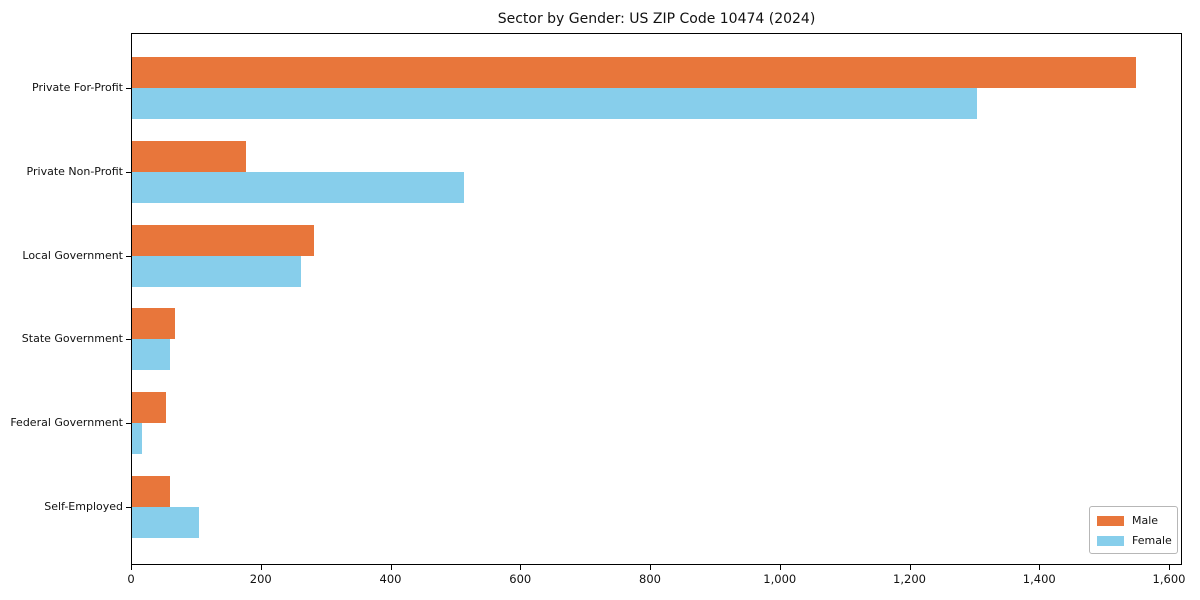 The height and width of the screenshot is (600, 1200). I want to click on legend-label: Female, so click(1152, 540).